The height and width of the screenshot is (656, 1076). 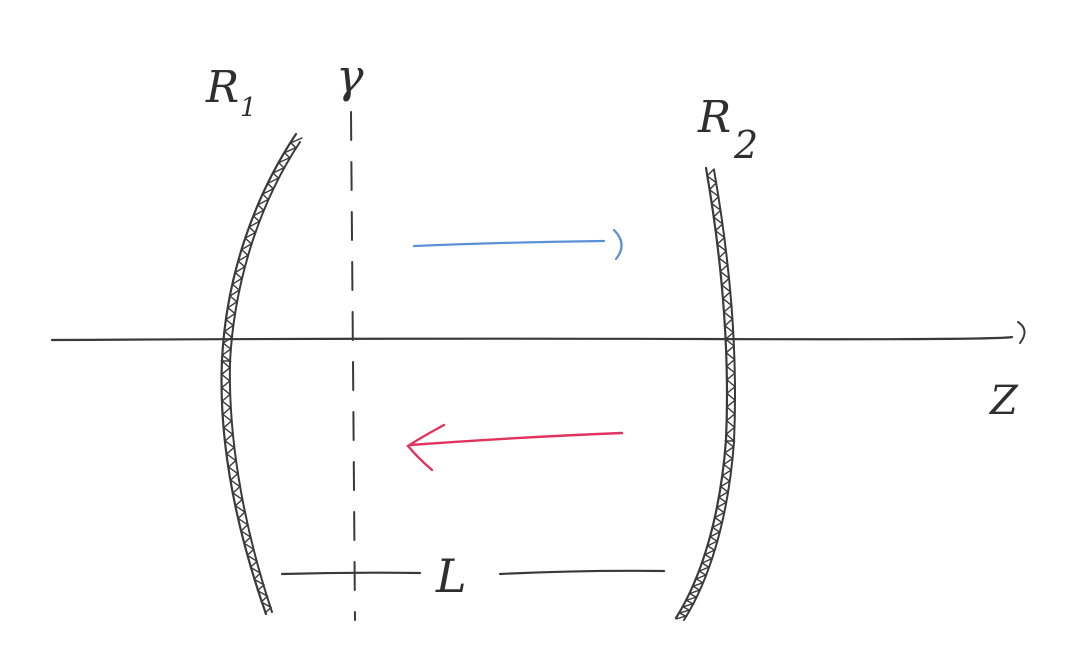 I want to click on mirror-r1-label: R, so click(x=222, y=87).